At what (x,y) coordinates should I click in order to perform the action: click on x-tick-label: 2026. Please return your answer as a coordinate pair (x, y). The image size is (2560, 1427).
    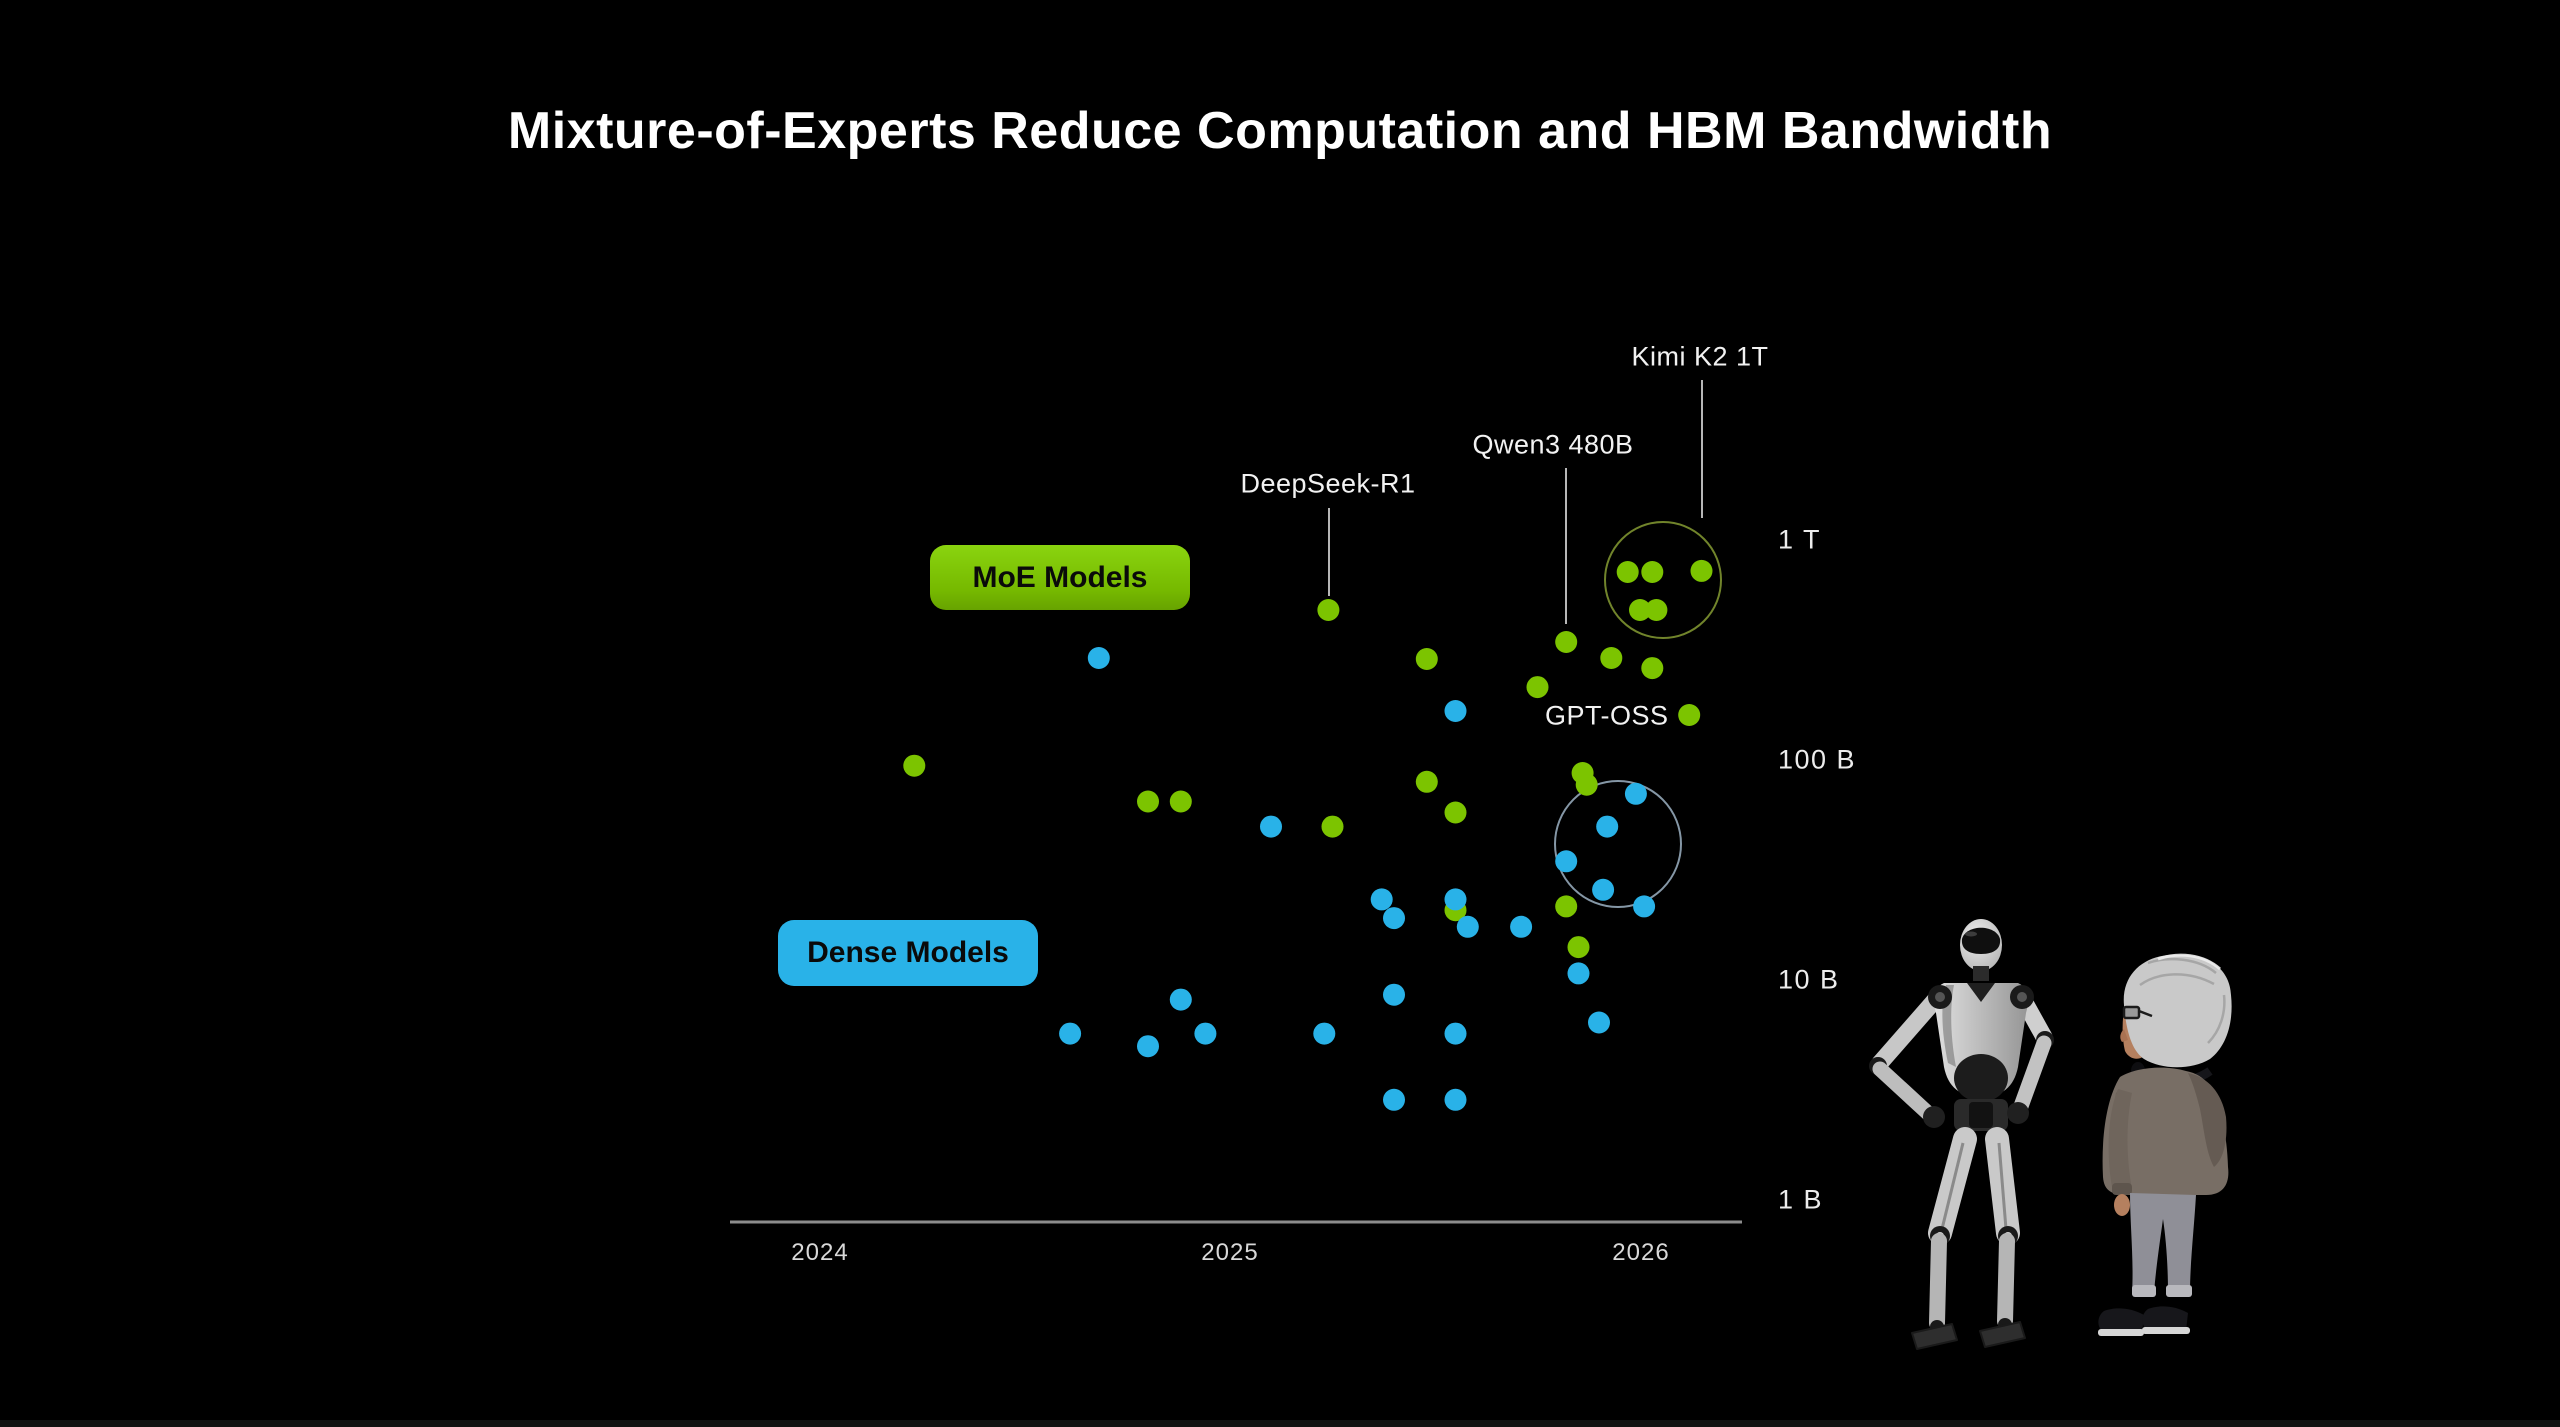
    Looking at the image, I should click on (1641, 1252).